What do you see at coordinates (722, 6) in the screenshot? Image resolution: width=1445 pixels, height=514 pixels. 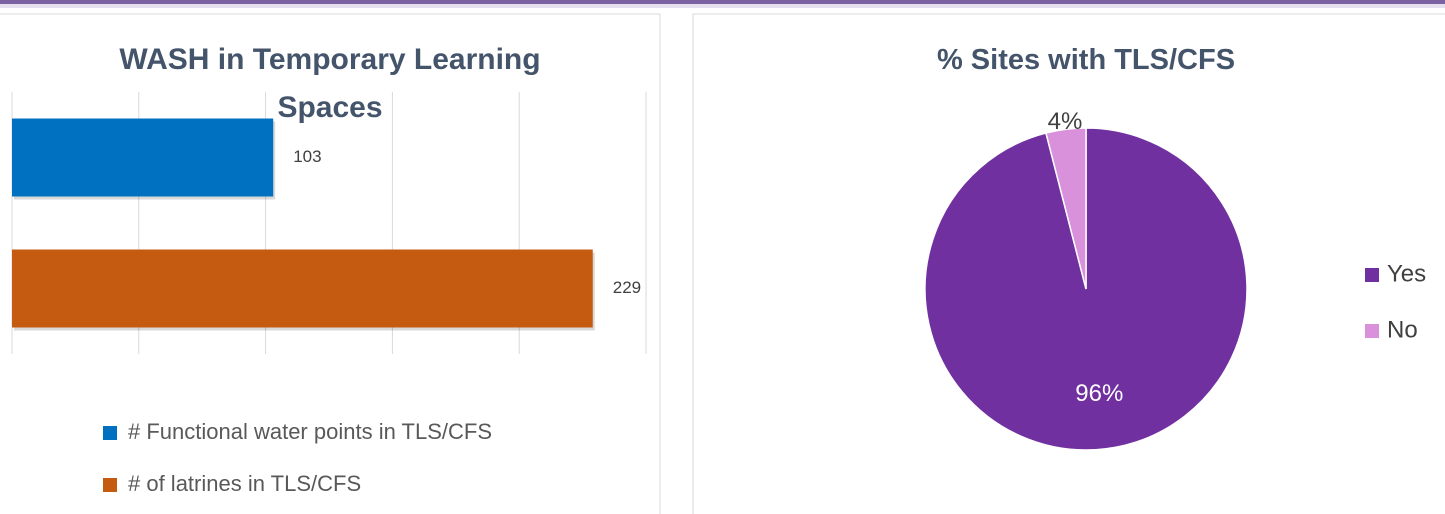 I see `top-band-light` at bounding box center [722, 6].